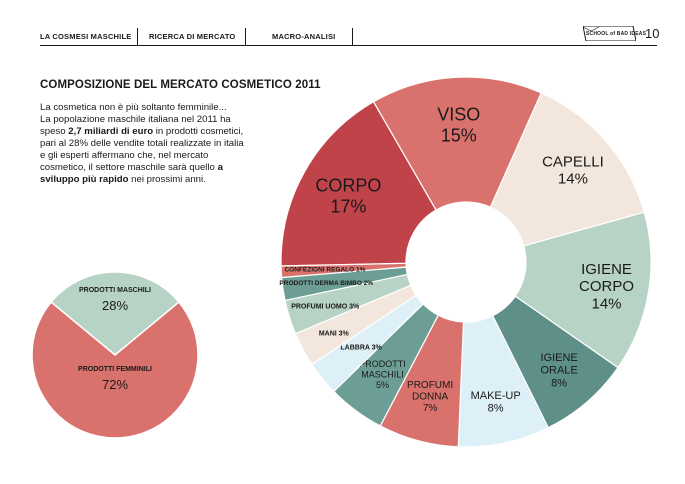 The width and height of the screenshot is (685, 484). I want to click on donut-label-profumi-donna: PROFUMI DONNA 7%, so click(430, 397).